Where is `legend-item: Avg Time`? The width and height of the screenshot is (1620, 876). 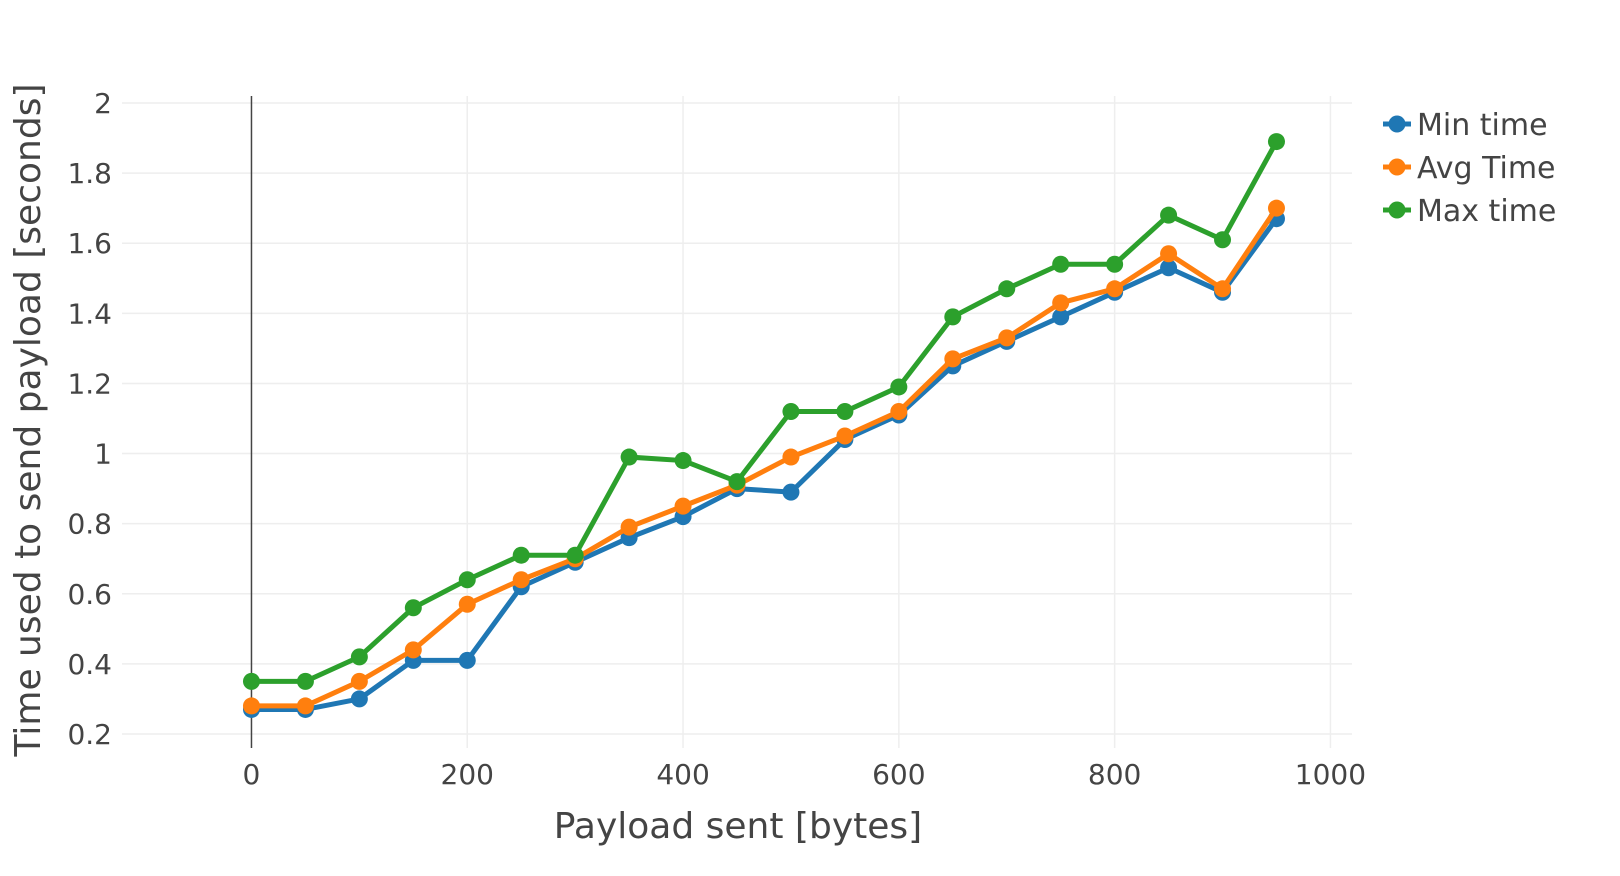 legend-item: Avg Time is located at coordinates (1469, 168).